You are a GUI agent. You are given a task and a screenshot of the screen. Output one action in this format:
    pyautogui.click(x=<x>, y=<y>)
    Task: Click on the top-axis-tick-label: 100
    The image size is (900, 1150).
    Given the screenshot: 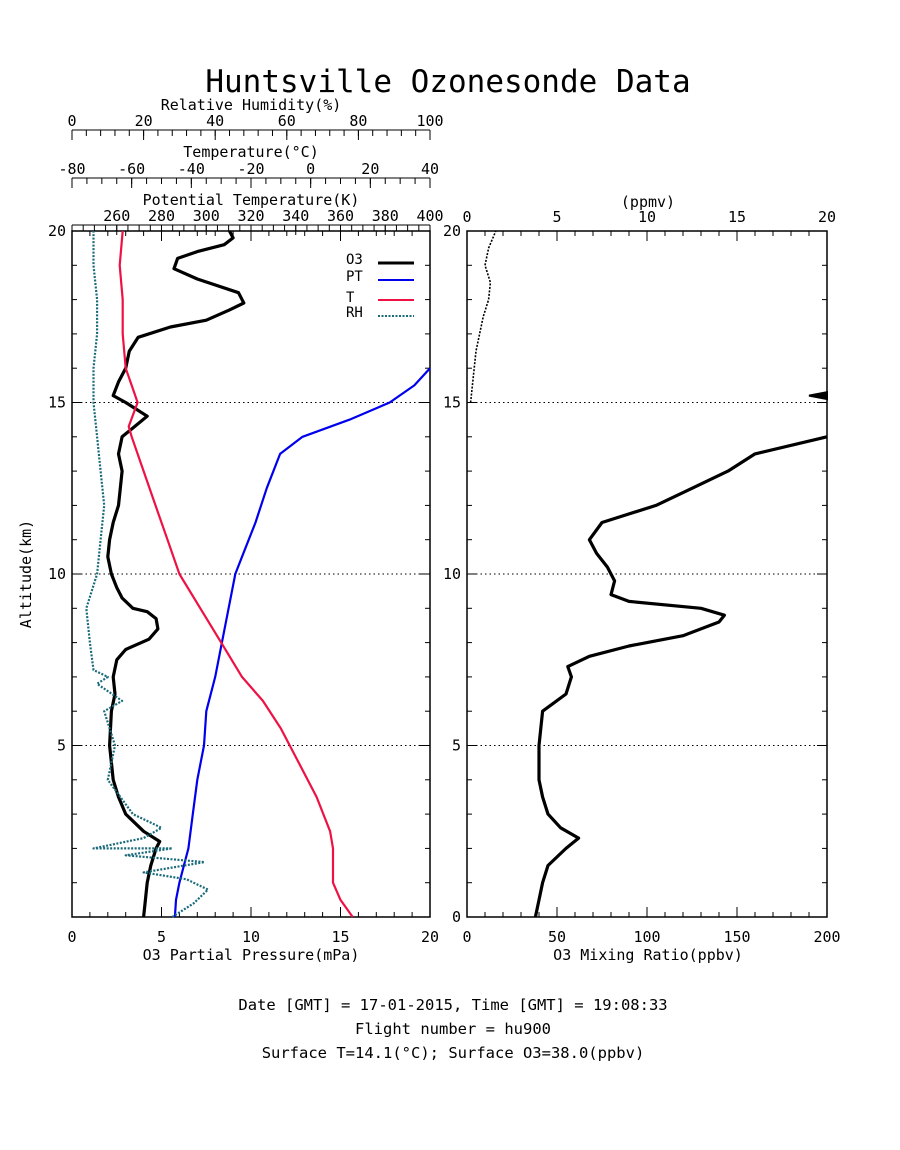 What is the action you would take?
    pyautogui.click(x=429, y=121)
    